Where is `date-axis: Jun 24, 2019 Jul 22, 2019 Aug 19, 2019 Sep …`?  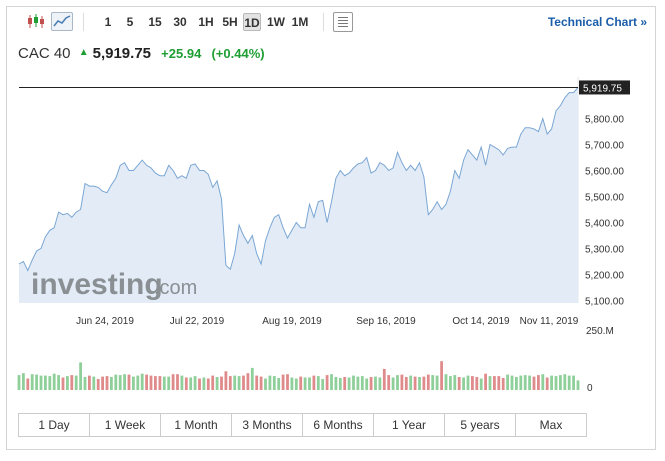
date-axis: Jun 24, 2019 Jul 22, 2019 Aug 19, 2019 Sep … is located at coordinates (327, 321).